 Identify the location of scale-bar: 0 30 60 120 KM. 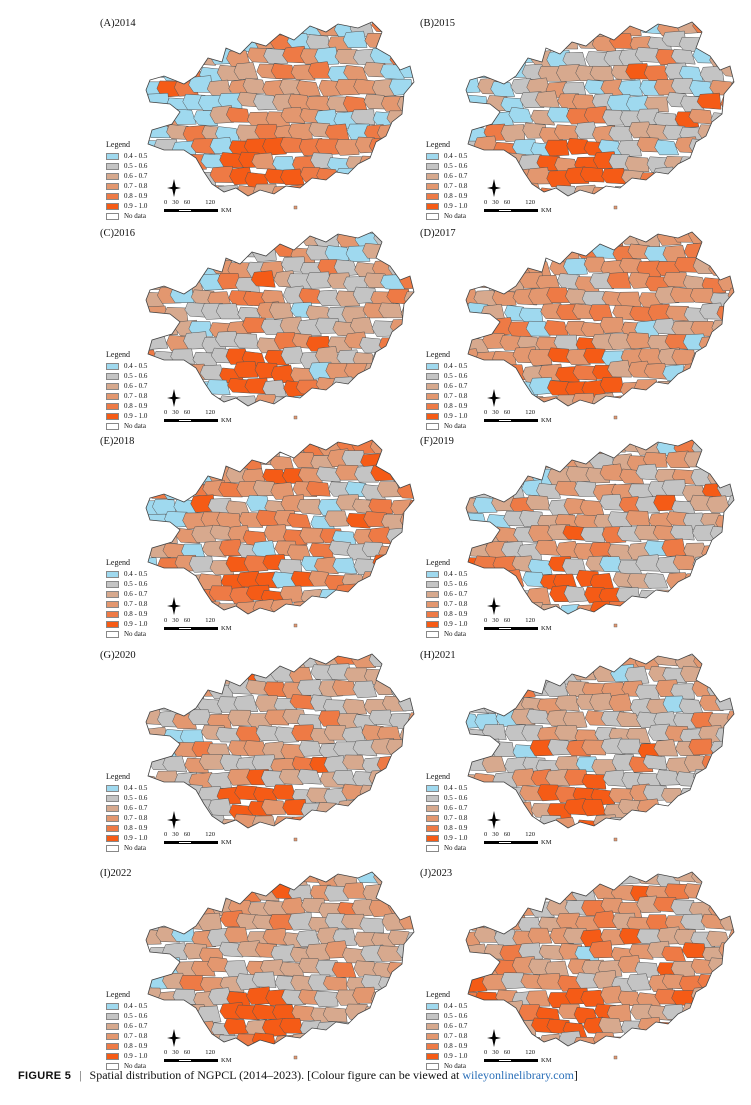
(517, 206).